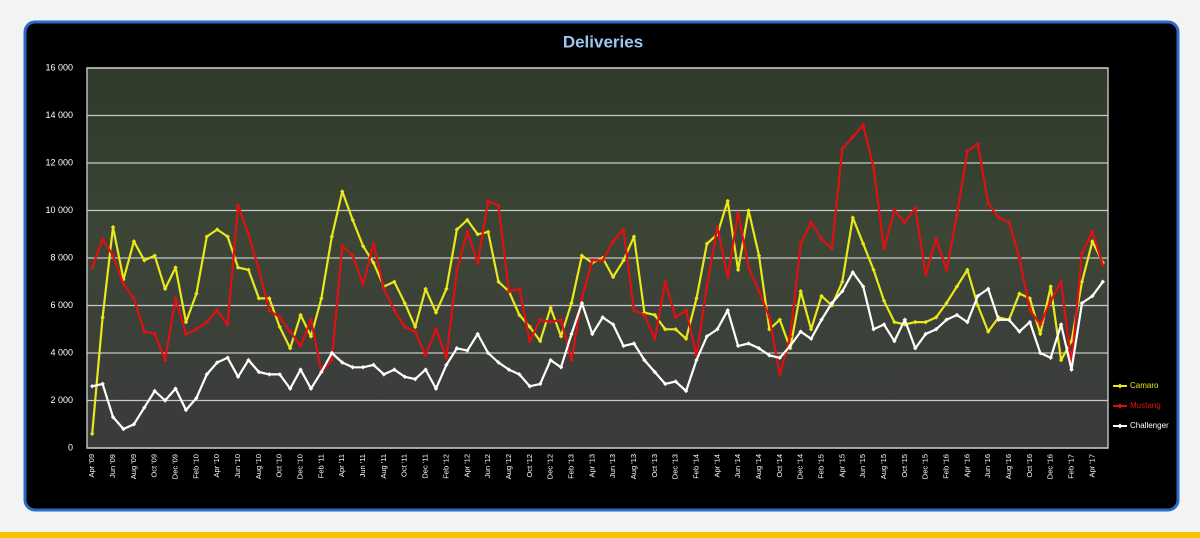 The height and width of the screenshot is (538, 1200). What do you see at coordinates (1050, 466) in the screenshot?
I see `x-tick-label: Dec '16` at bounding box center [1050, 466].